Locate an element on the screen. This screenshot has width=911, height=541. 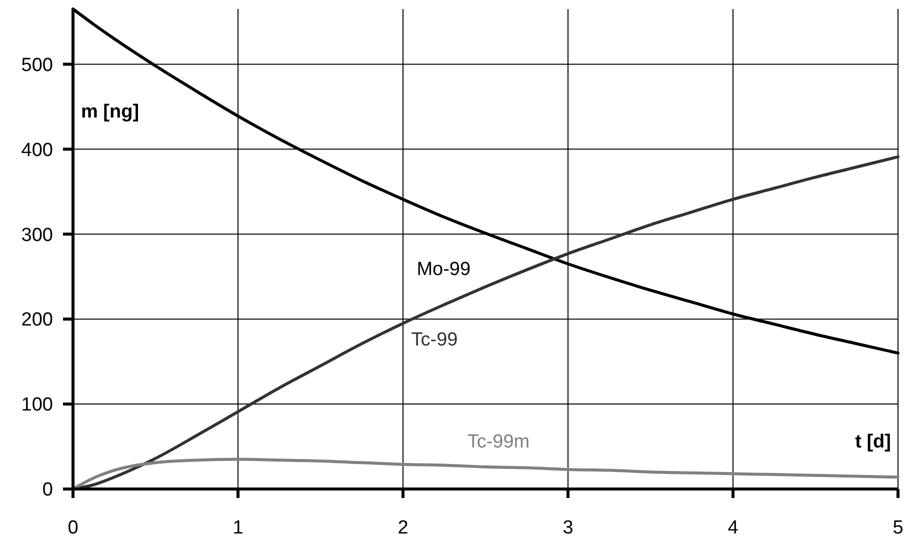
y-axis-title: m [ng] is located at coordinates (110, 112).